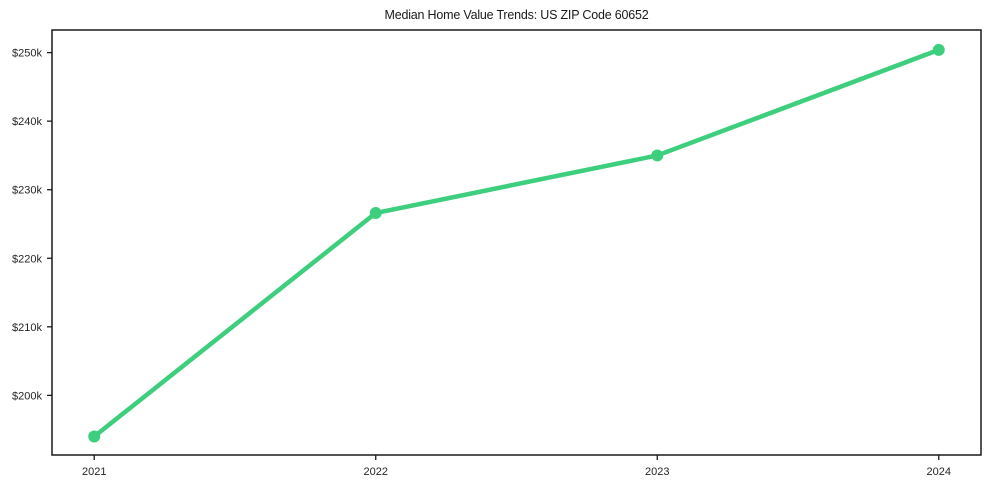 The image size is (990, 490). I want to click on x-tick-label: 2022, so click(376, 472).